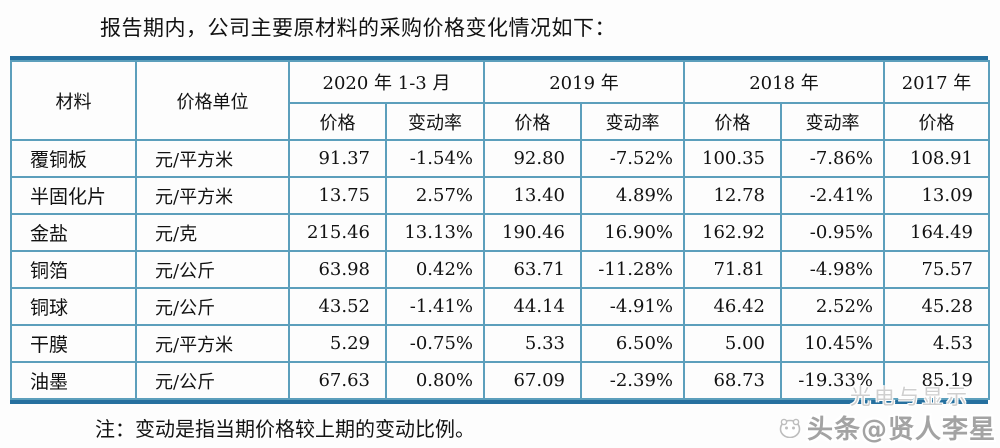 This screenshot has height=448, width=1000. I want to click on cell-price-2019: 5.33, so click(532, 343).